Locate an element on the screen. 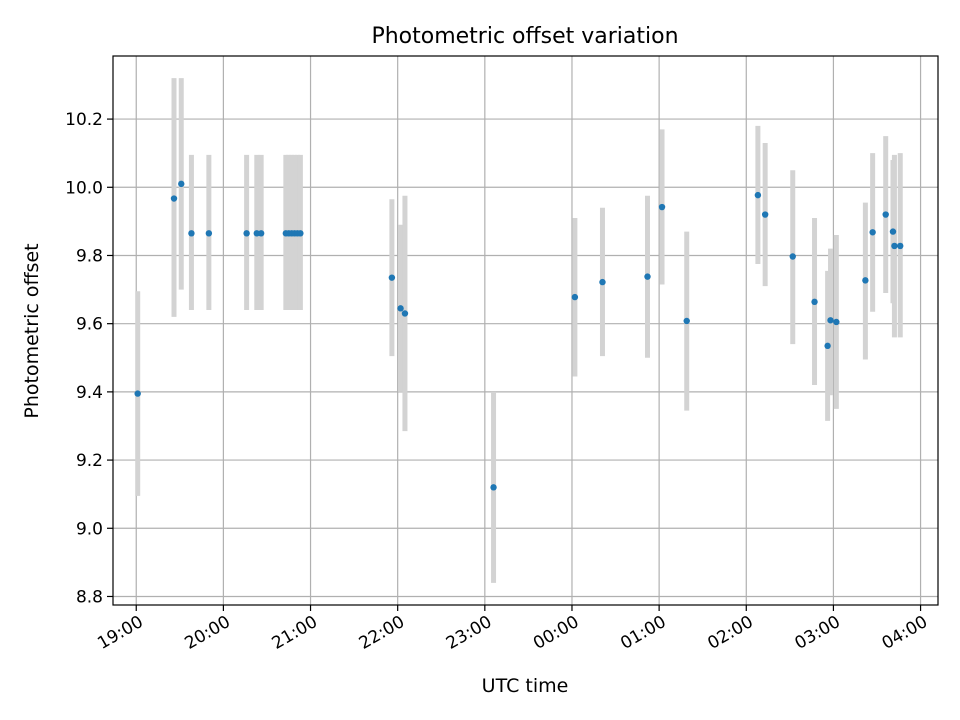 The width and height of the screenshot is (960, 720). y-axis: 8.8 9.0 9.2 9.4 9.6 9.8 10.0 10.2 is located at coordinates (89, 358).